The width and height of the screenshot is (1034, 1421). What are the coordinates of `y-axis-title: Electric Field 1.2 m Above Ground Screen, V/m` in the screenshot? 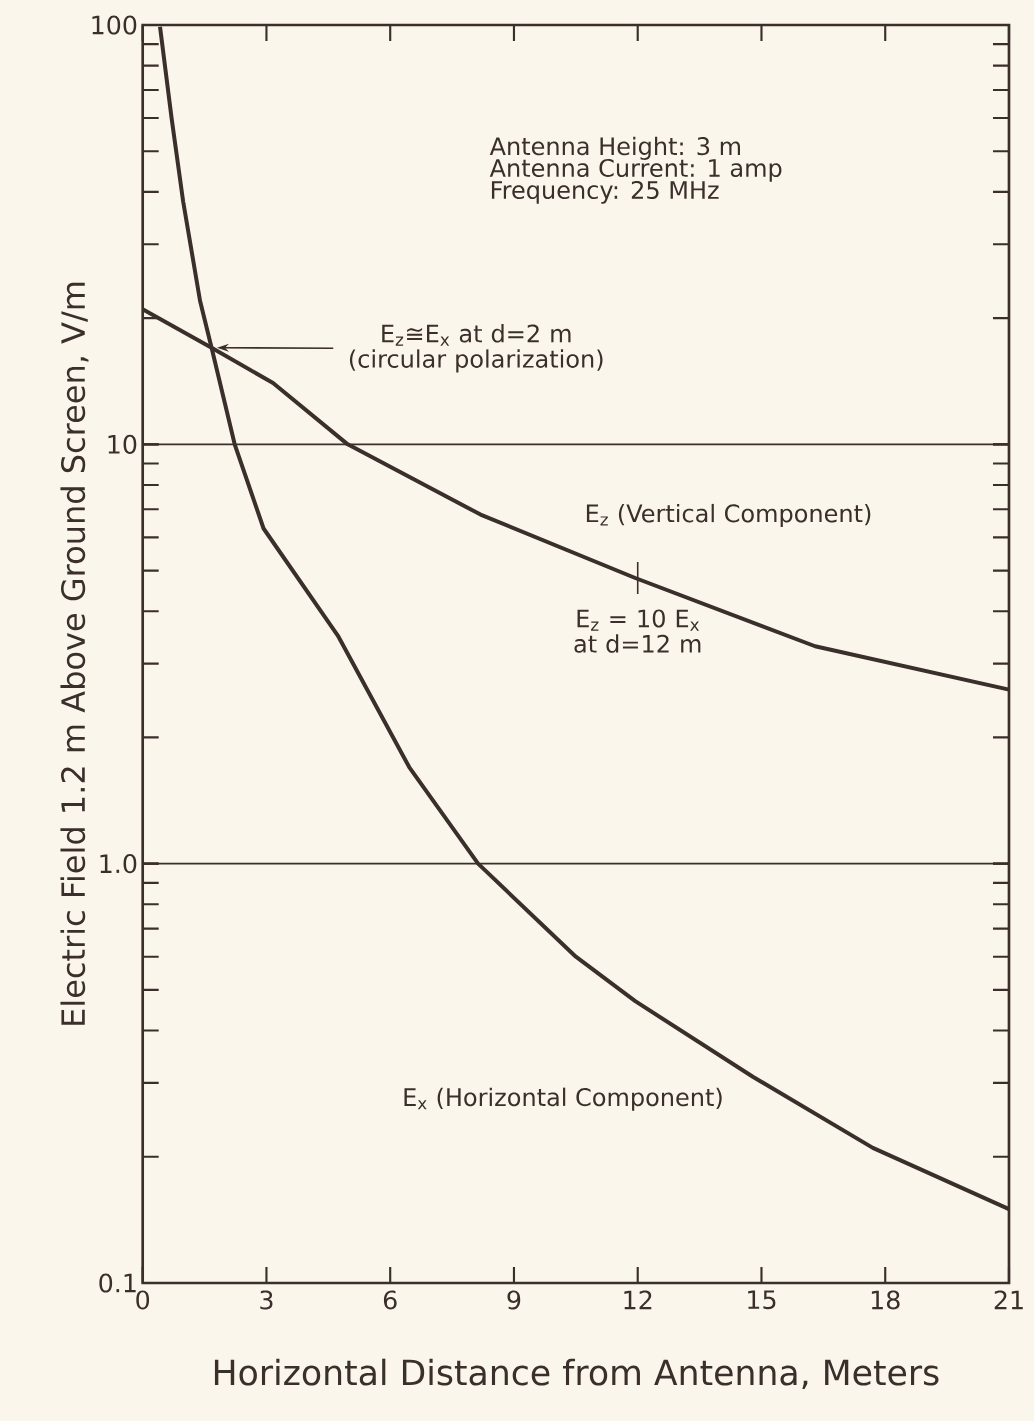 It's located at (74, 653).